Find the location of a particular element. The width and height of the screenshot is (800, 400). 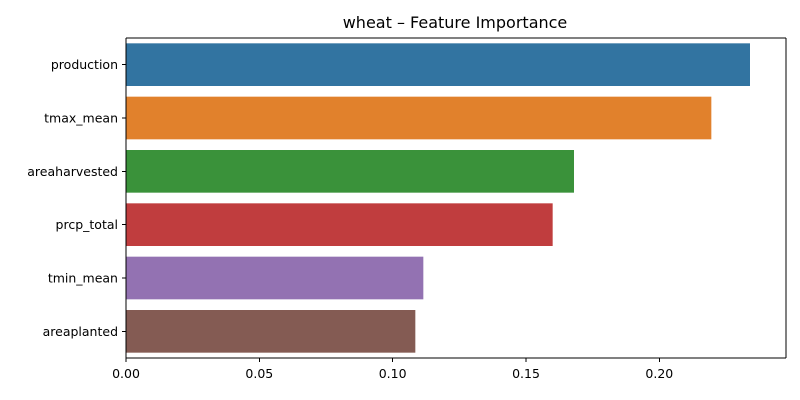

x-tick-label: 0.20 is located at coordinates (659, 373).